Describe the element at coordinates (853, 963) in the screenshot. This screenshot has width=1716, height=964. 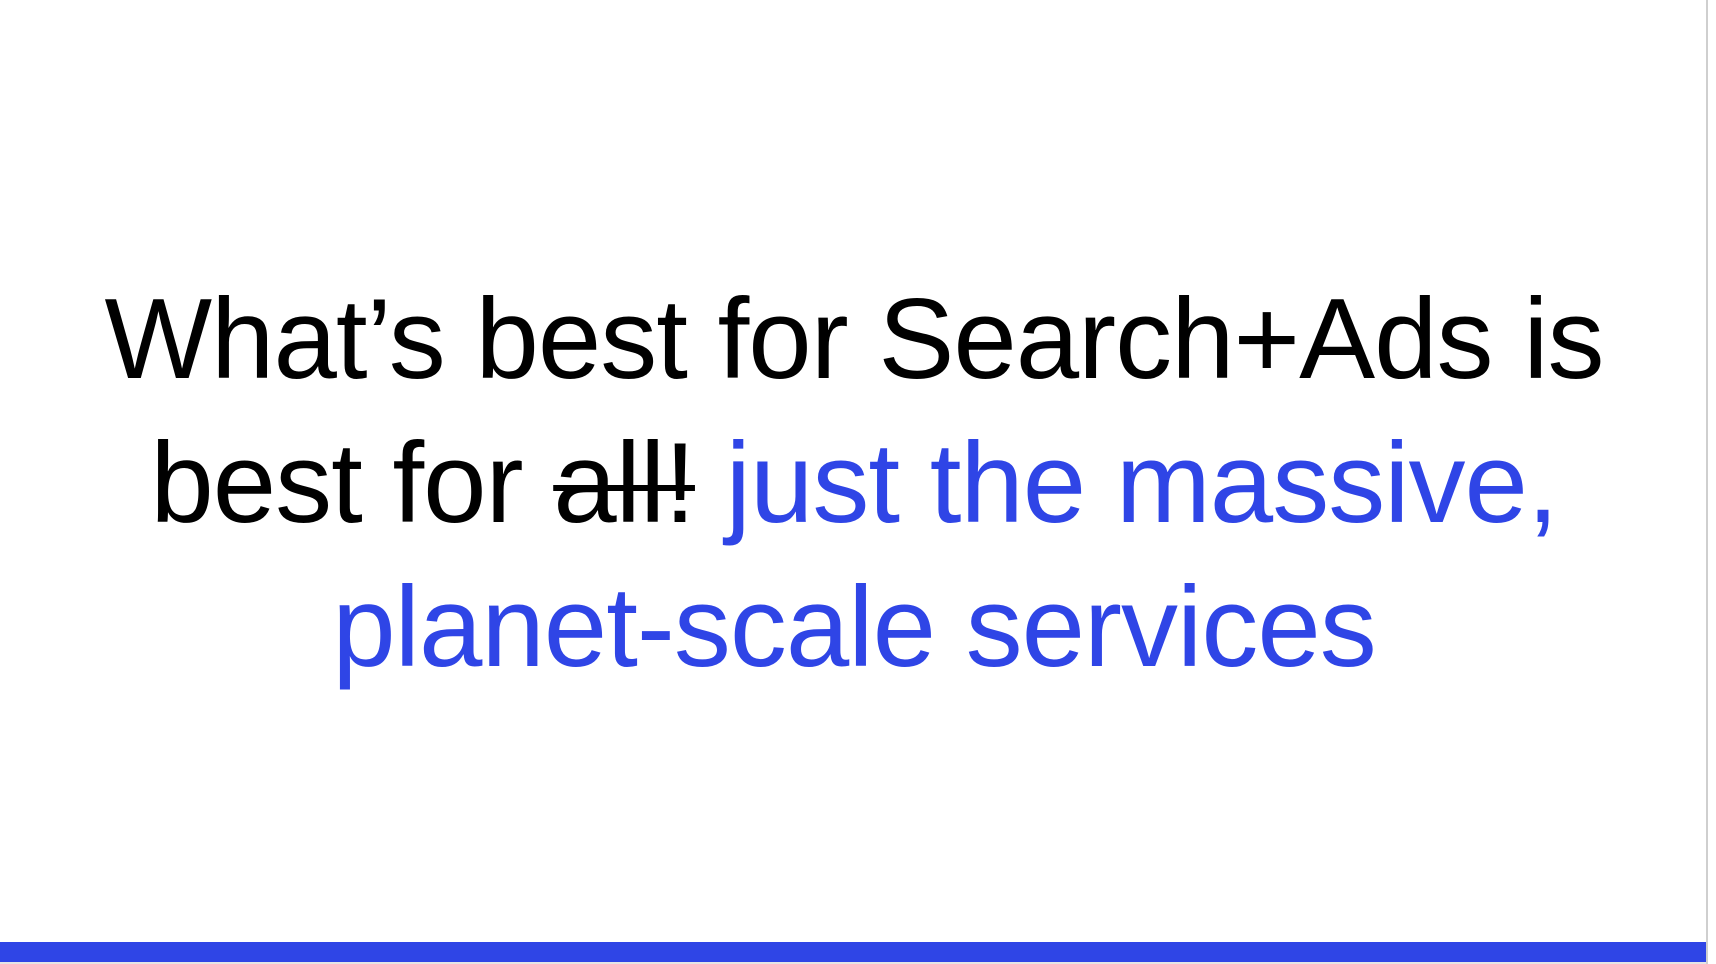
I see `bottom-edge-line` at that location.